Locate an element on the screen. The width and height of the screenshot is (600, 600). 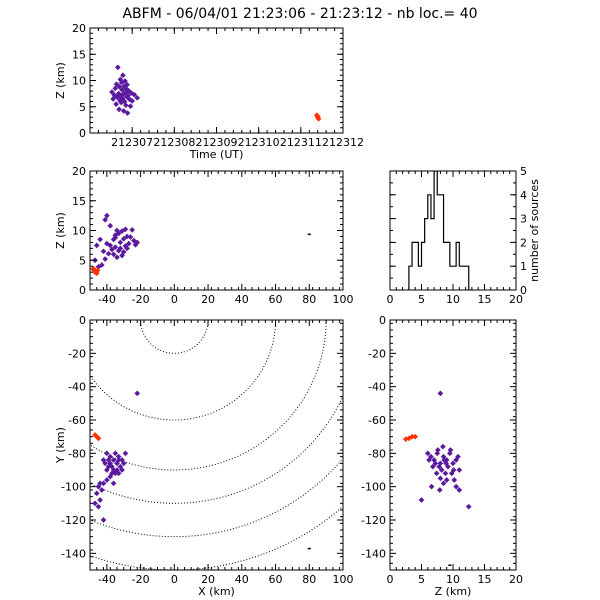
x-y-ytick-label-0: -140 is located at coordinates (73, 553).